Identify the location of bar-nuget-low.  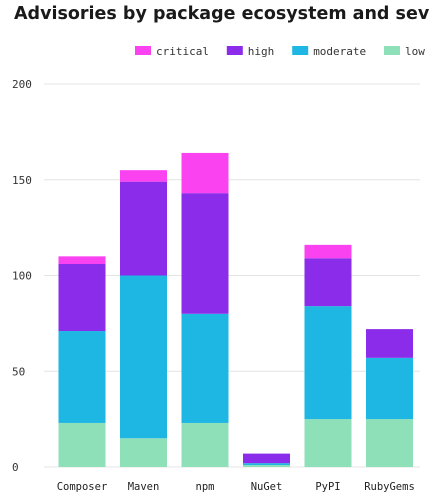
(266, 466).